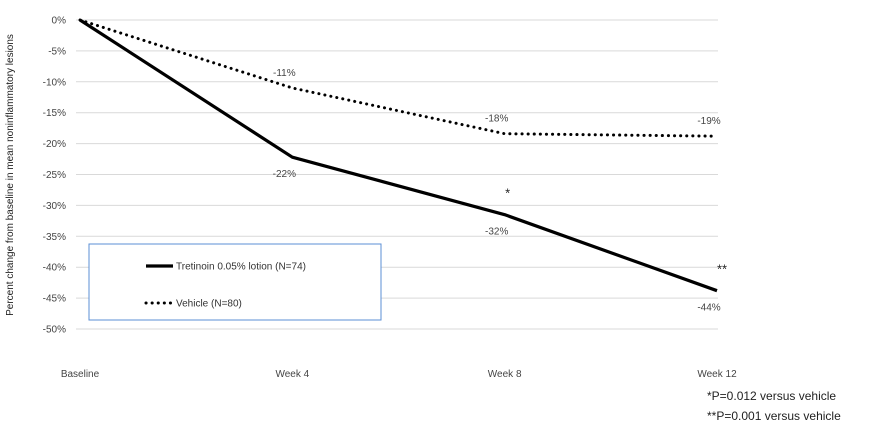 The width and height of the screenshot is (892, 430). I want to click on x-tick-label: Week 4, so click(292, 374).